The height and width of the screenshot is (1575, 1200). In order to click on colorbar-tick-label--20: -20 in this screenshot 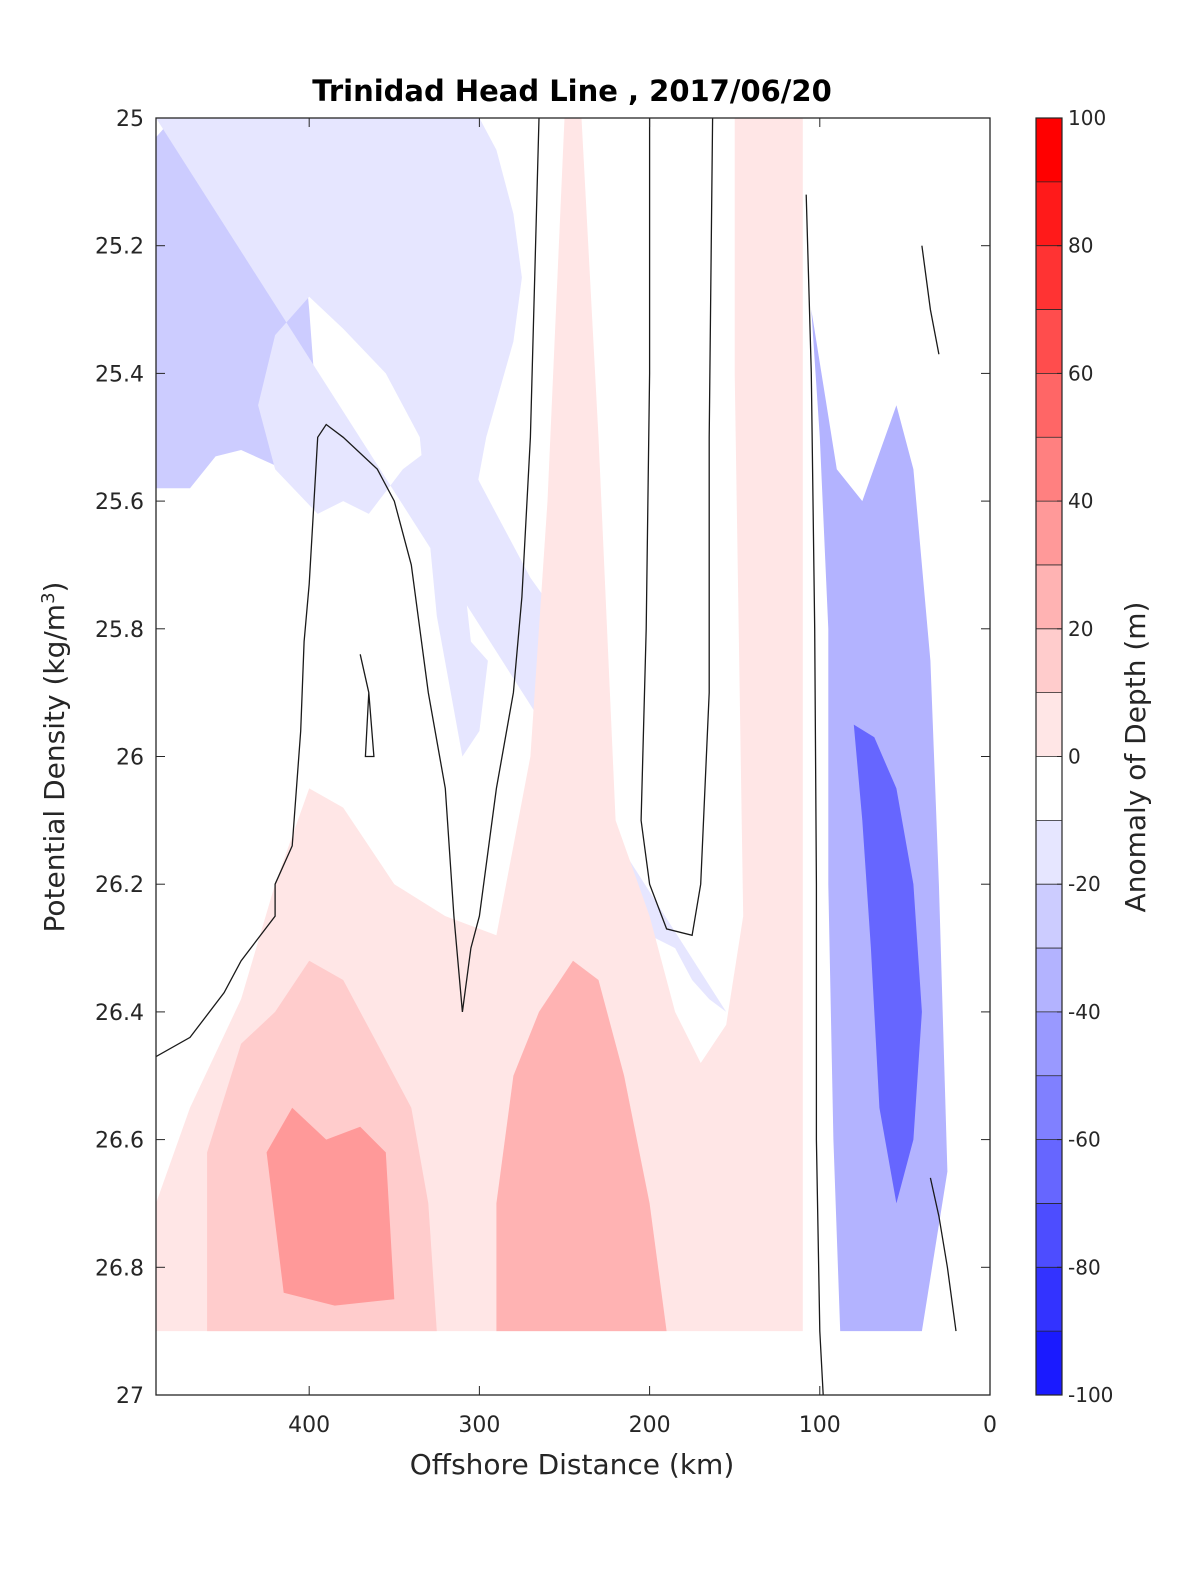, I will do `click(1084, 884)`.